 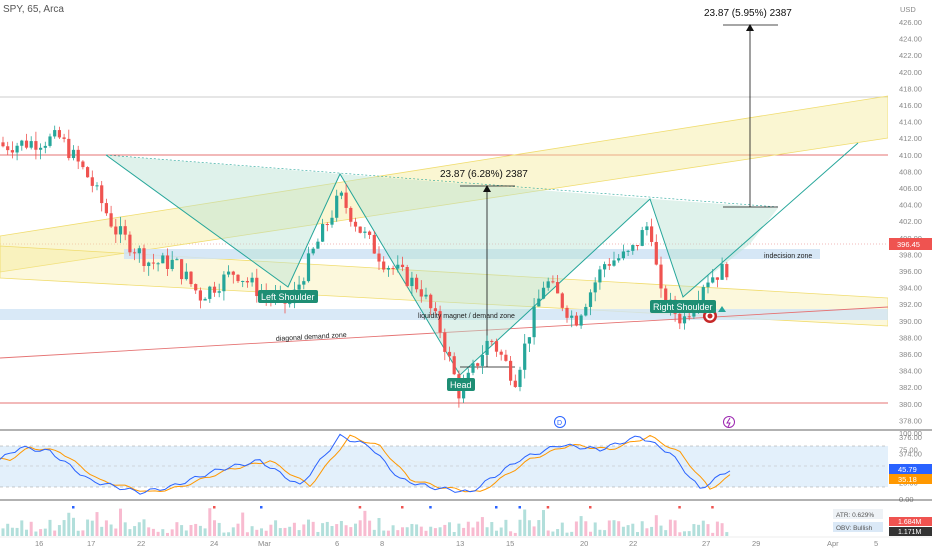 I want to click on indecision-zone-band, so click(x=472, y=254).